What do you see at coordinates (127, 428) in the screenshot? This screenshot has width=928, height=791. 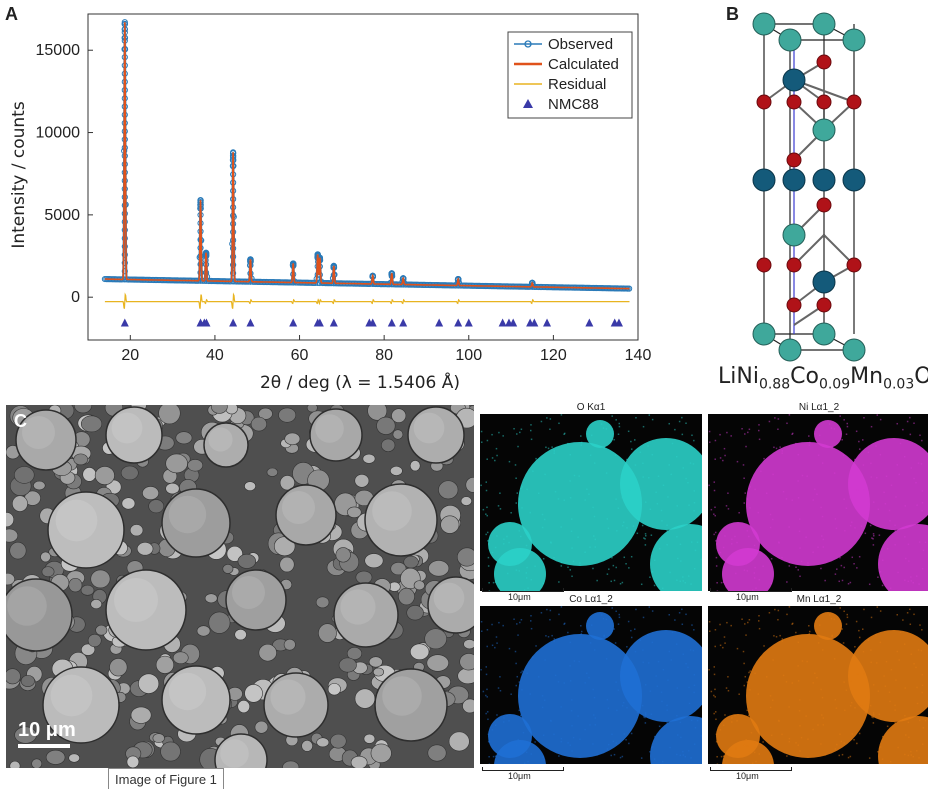 I see `sem-particle-highlight` at bounding box center [127, 428].